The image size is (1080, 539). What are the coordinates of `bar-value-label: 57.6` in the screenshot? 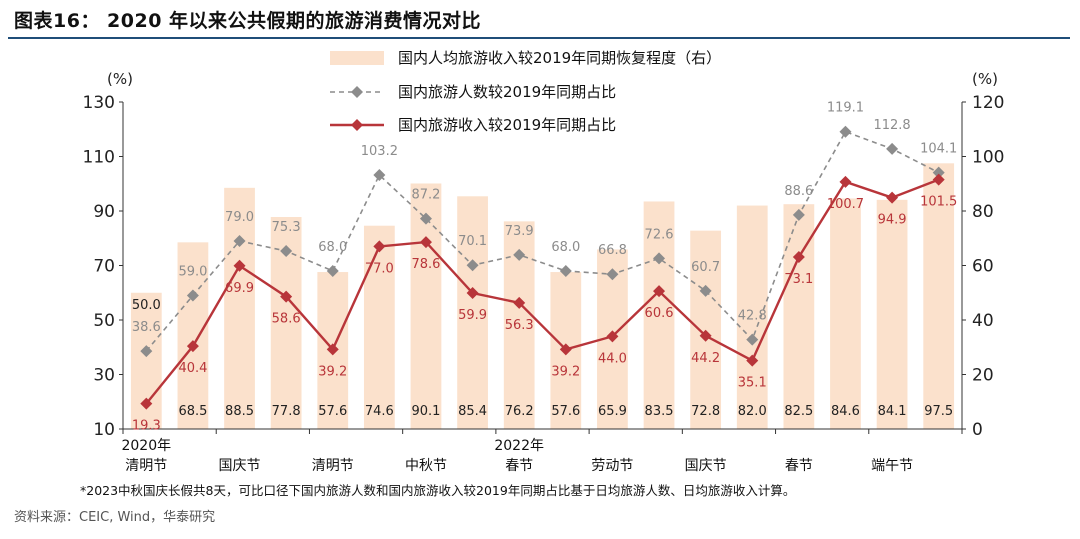 It's located at (565, 411).